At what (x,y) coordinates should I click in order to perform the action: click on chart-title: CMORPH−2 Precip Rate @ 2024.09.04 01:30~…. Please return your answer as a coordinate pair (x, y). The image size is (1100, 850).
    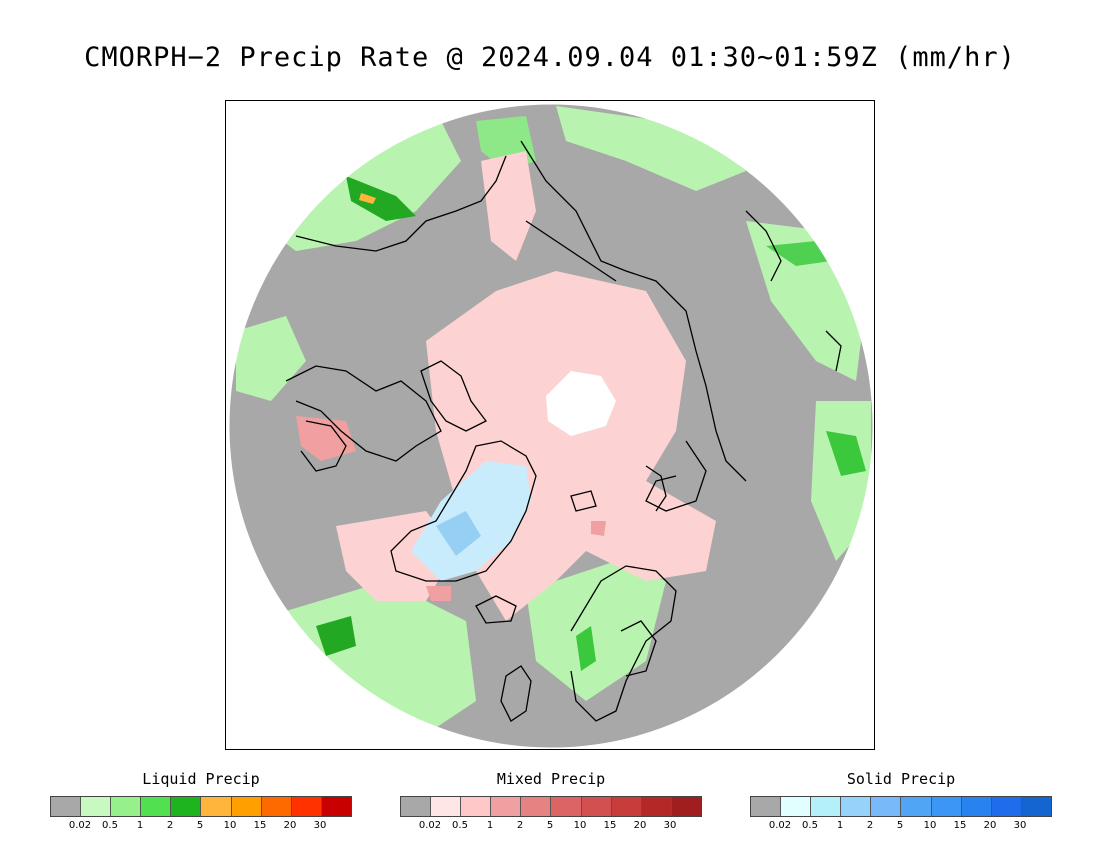
    Looking at the image, I should click on (550, 57).